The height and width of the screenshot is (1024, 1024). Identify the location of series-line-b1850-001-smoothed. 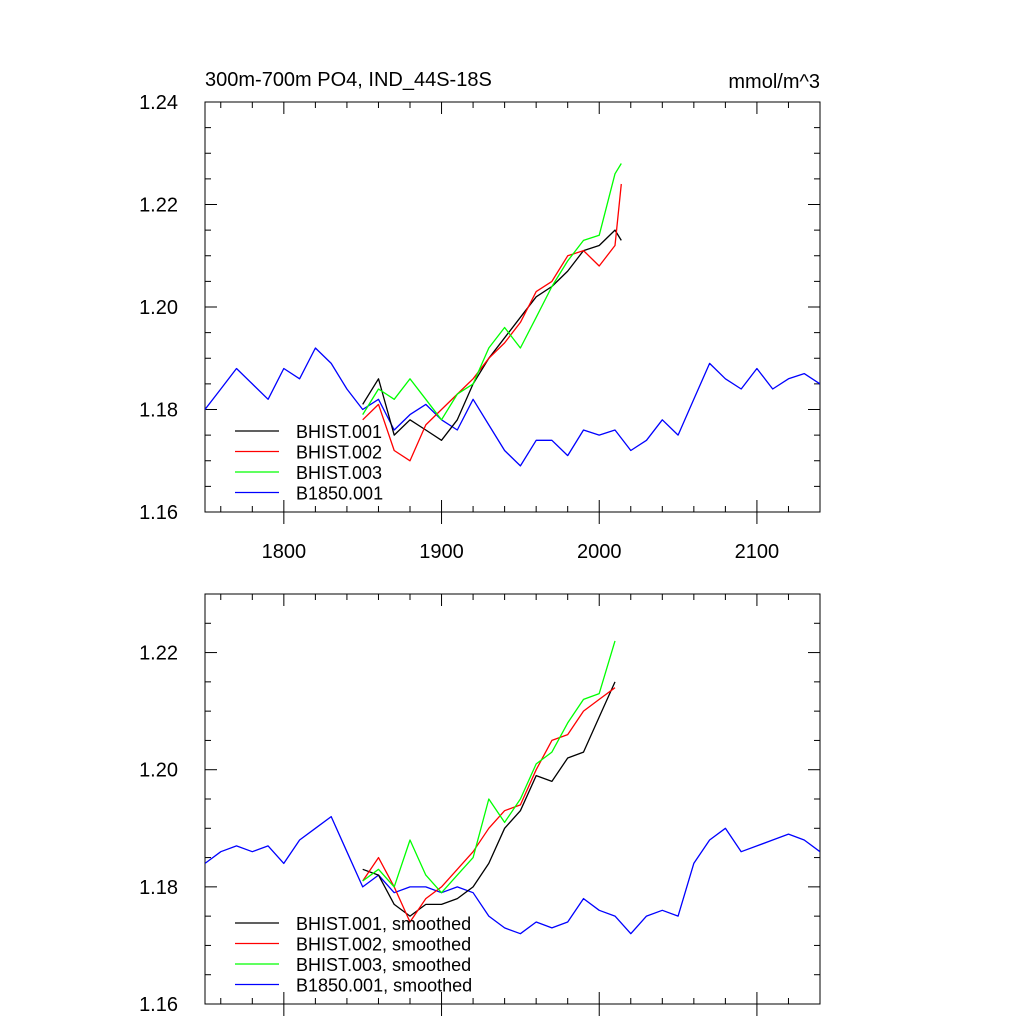
(512, 875).